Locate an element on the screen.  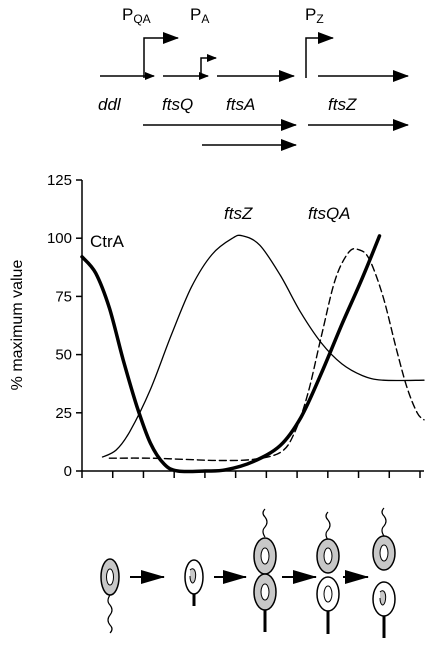
y-tick-label: 100 is located at coordinates (59, 238).